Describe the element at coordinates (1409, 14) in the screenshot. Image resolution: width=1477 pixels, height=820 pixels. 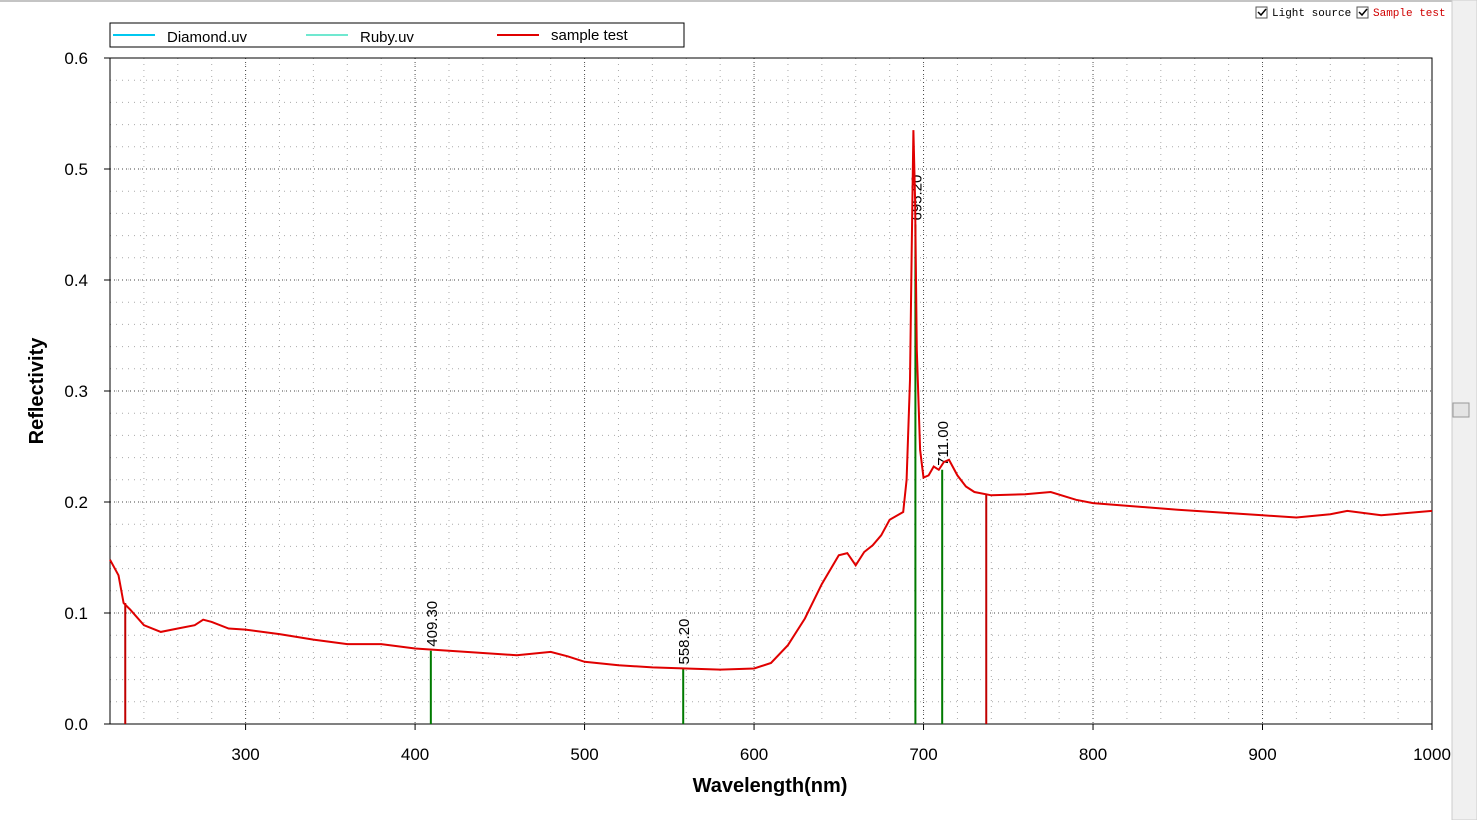
I see `checkbox-label: Sample test` at that location.